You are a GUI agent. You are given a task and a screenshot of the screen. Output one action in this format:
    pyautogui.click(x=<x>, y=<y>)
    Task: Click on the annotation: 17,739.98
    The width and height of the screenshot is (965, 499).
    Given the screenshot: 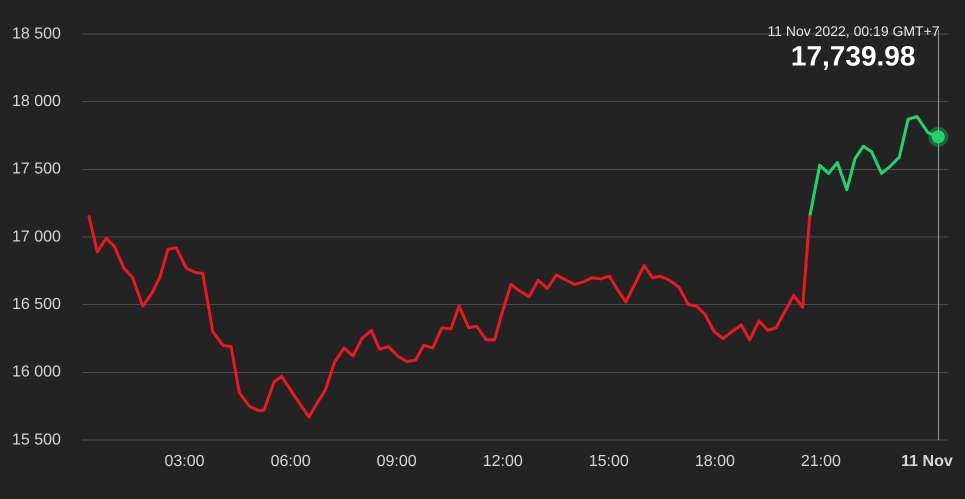 What is the action you would take?
    pyautogui.click(x=853, y=56)
    